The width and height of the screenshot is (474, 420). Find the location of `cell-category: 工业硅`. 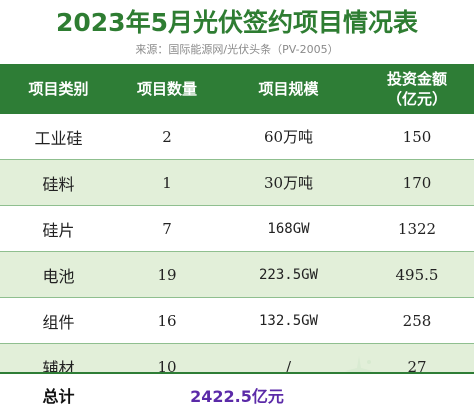

cell-category: 工业硅 is located at coordinates (58, 137).